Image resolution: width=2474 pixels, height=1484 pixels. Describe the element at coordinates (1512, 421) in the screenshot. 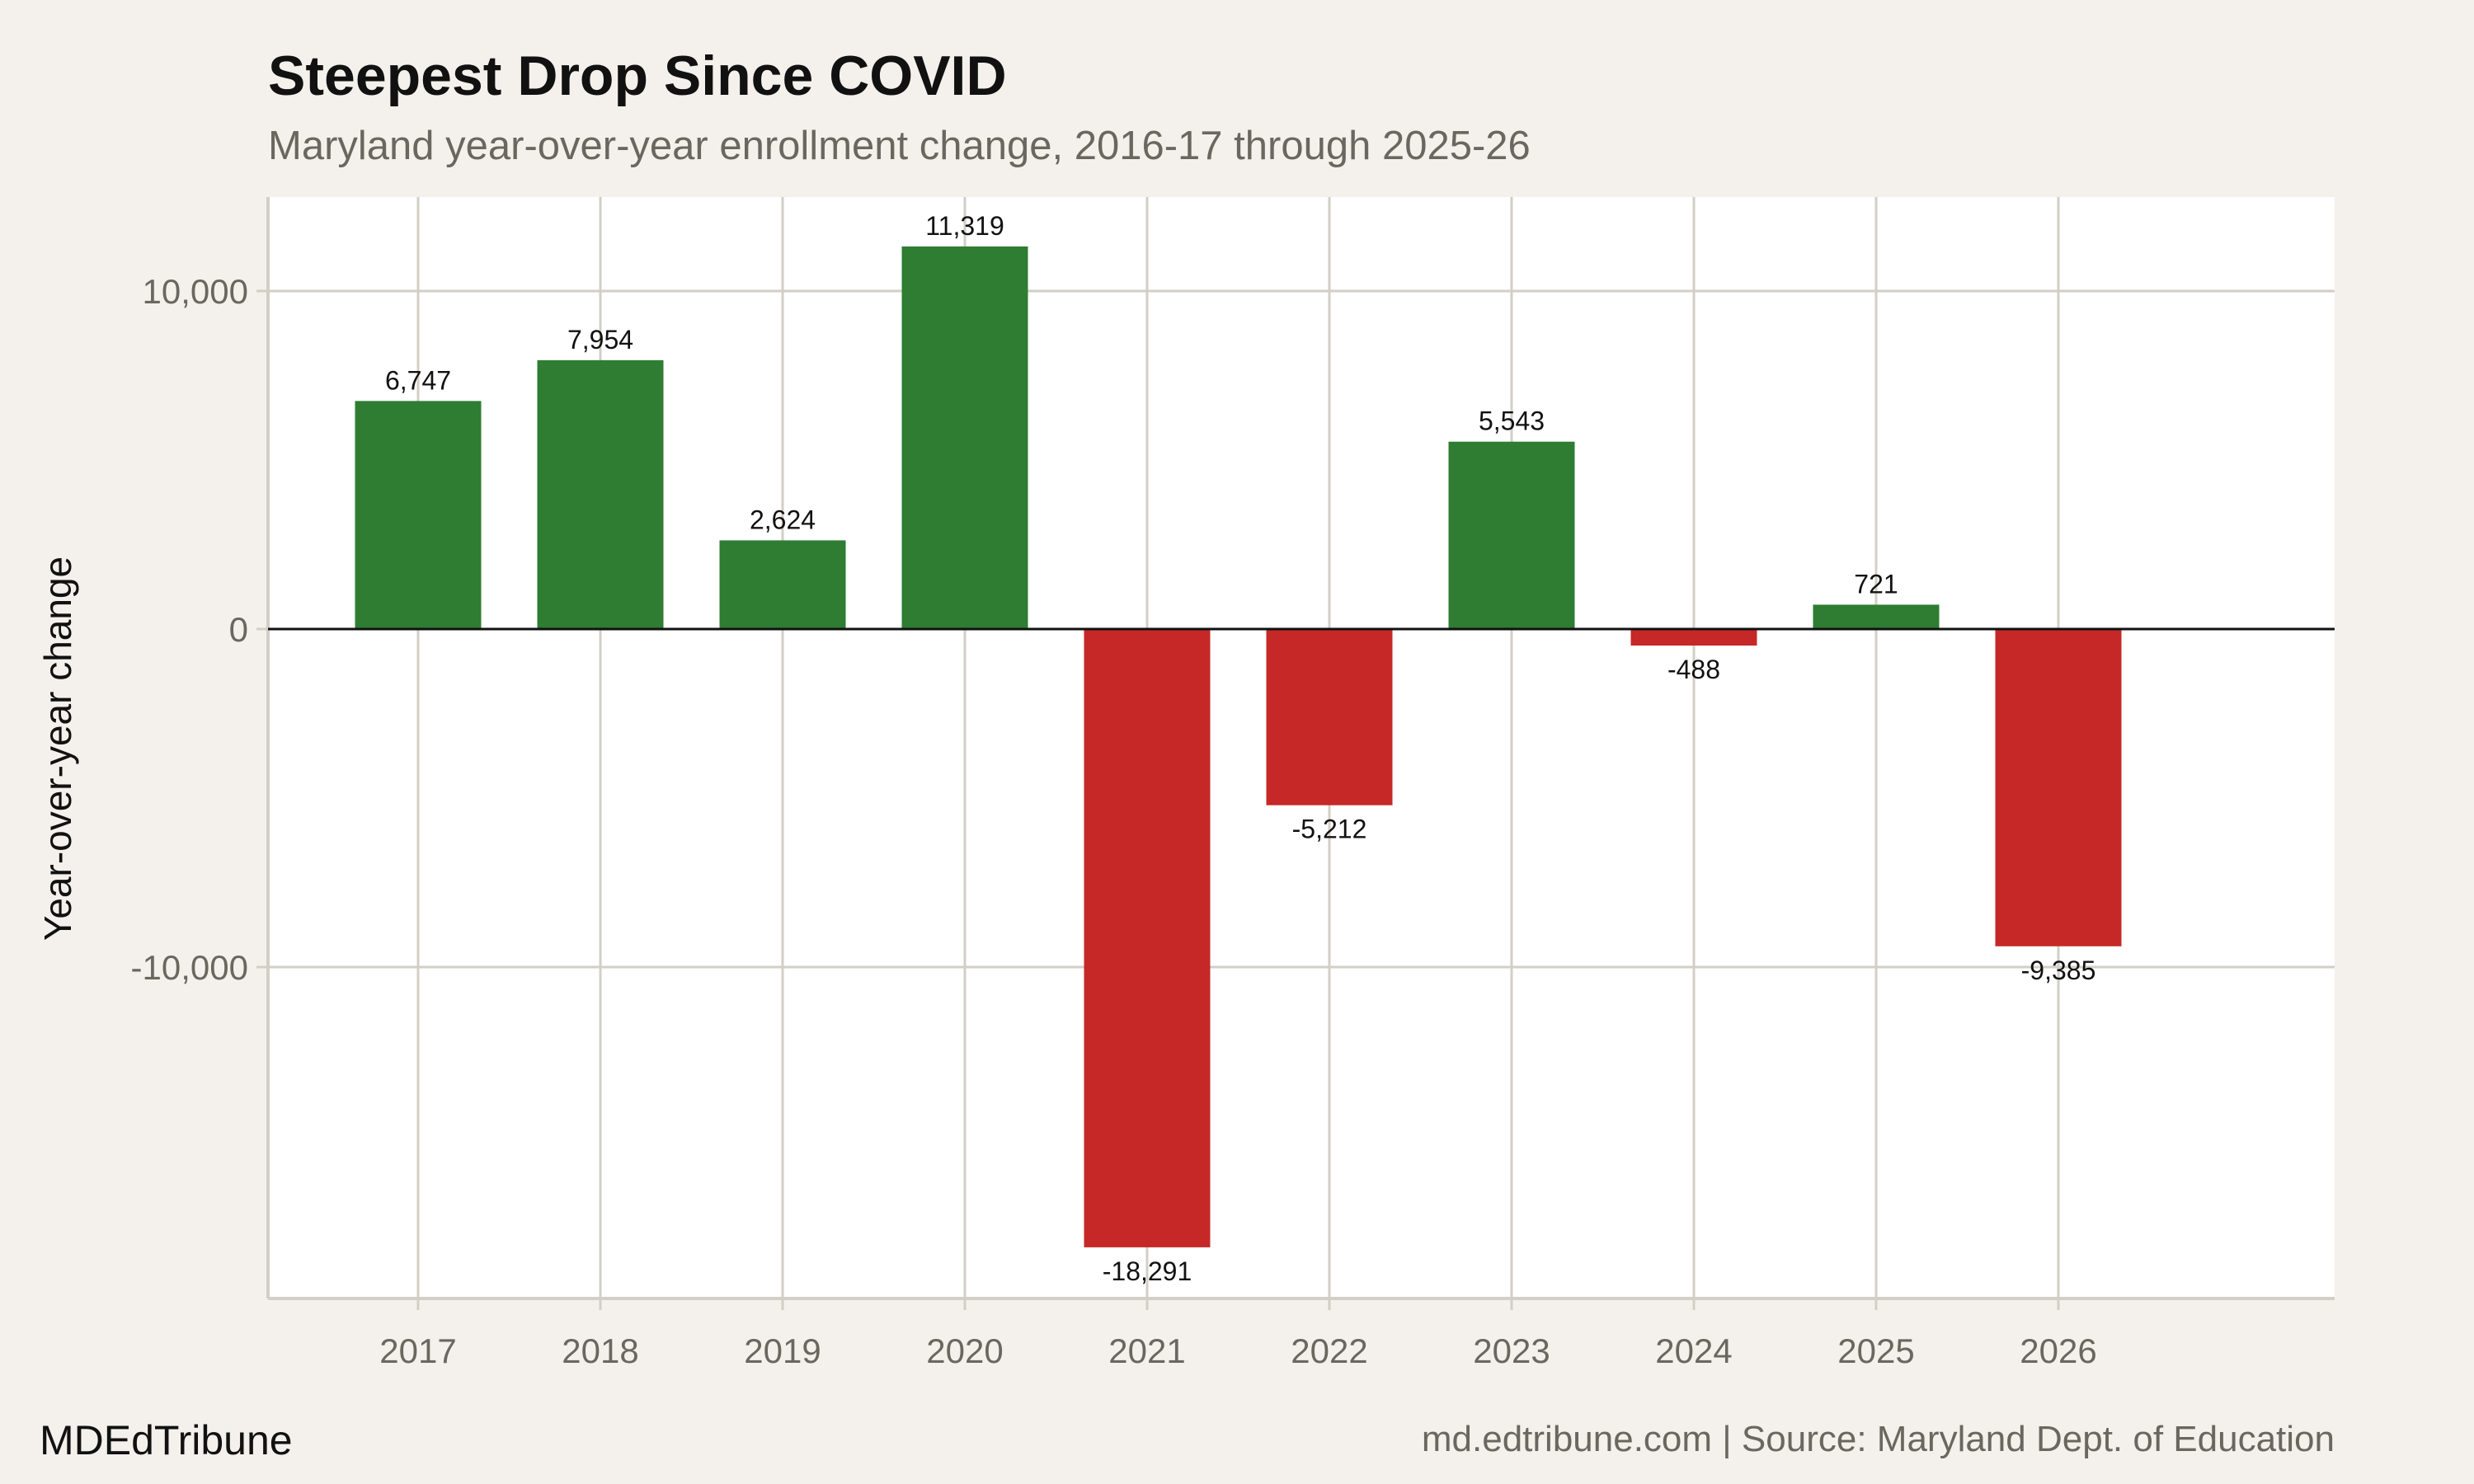

I see `data-label-2023: 5,543` at that location.